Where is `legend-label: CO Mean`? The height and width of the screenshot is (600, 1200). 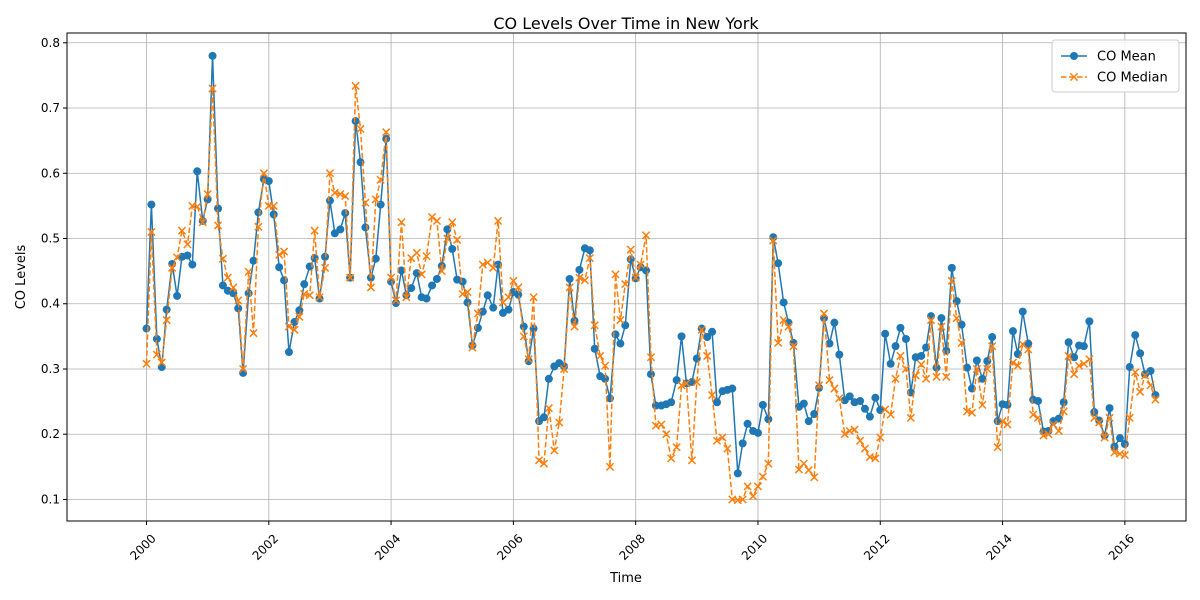
legend-label: CO Mean is located at coordinates (1126, 57).